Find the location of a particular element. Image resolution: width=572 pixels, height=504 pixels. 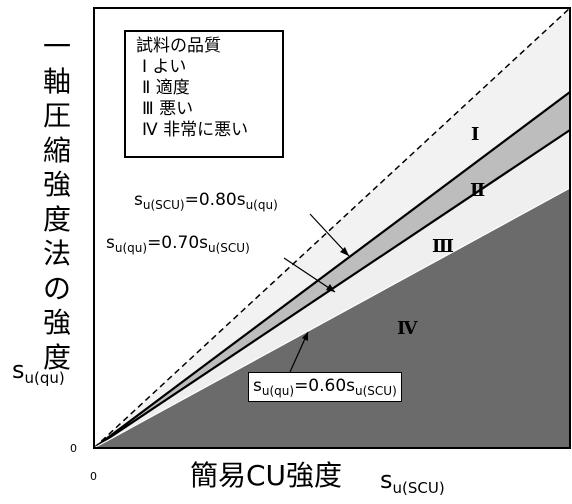

zone-label-iii: Ⅲ is located at coordinates (443, 246).